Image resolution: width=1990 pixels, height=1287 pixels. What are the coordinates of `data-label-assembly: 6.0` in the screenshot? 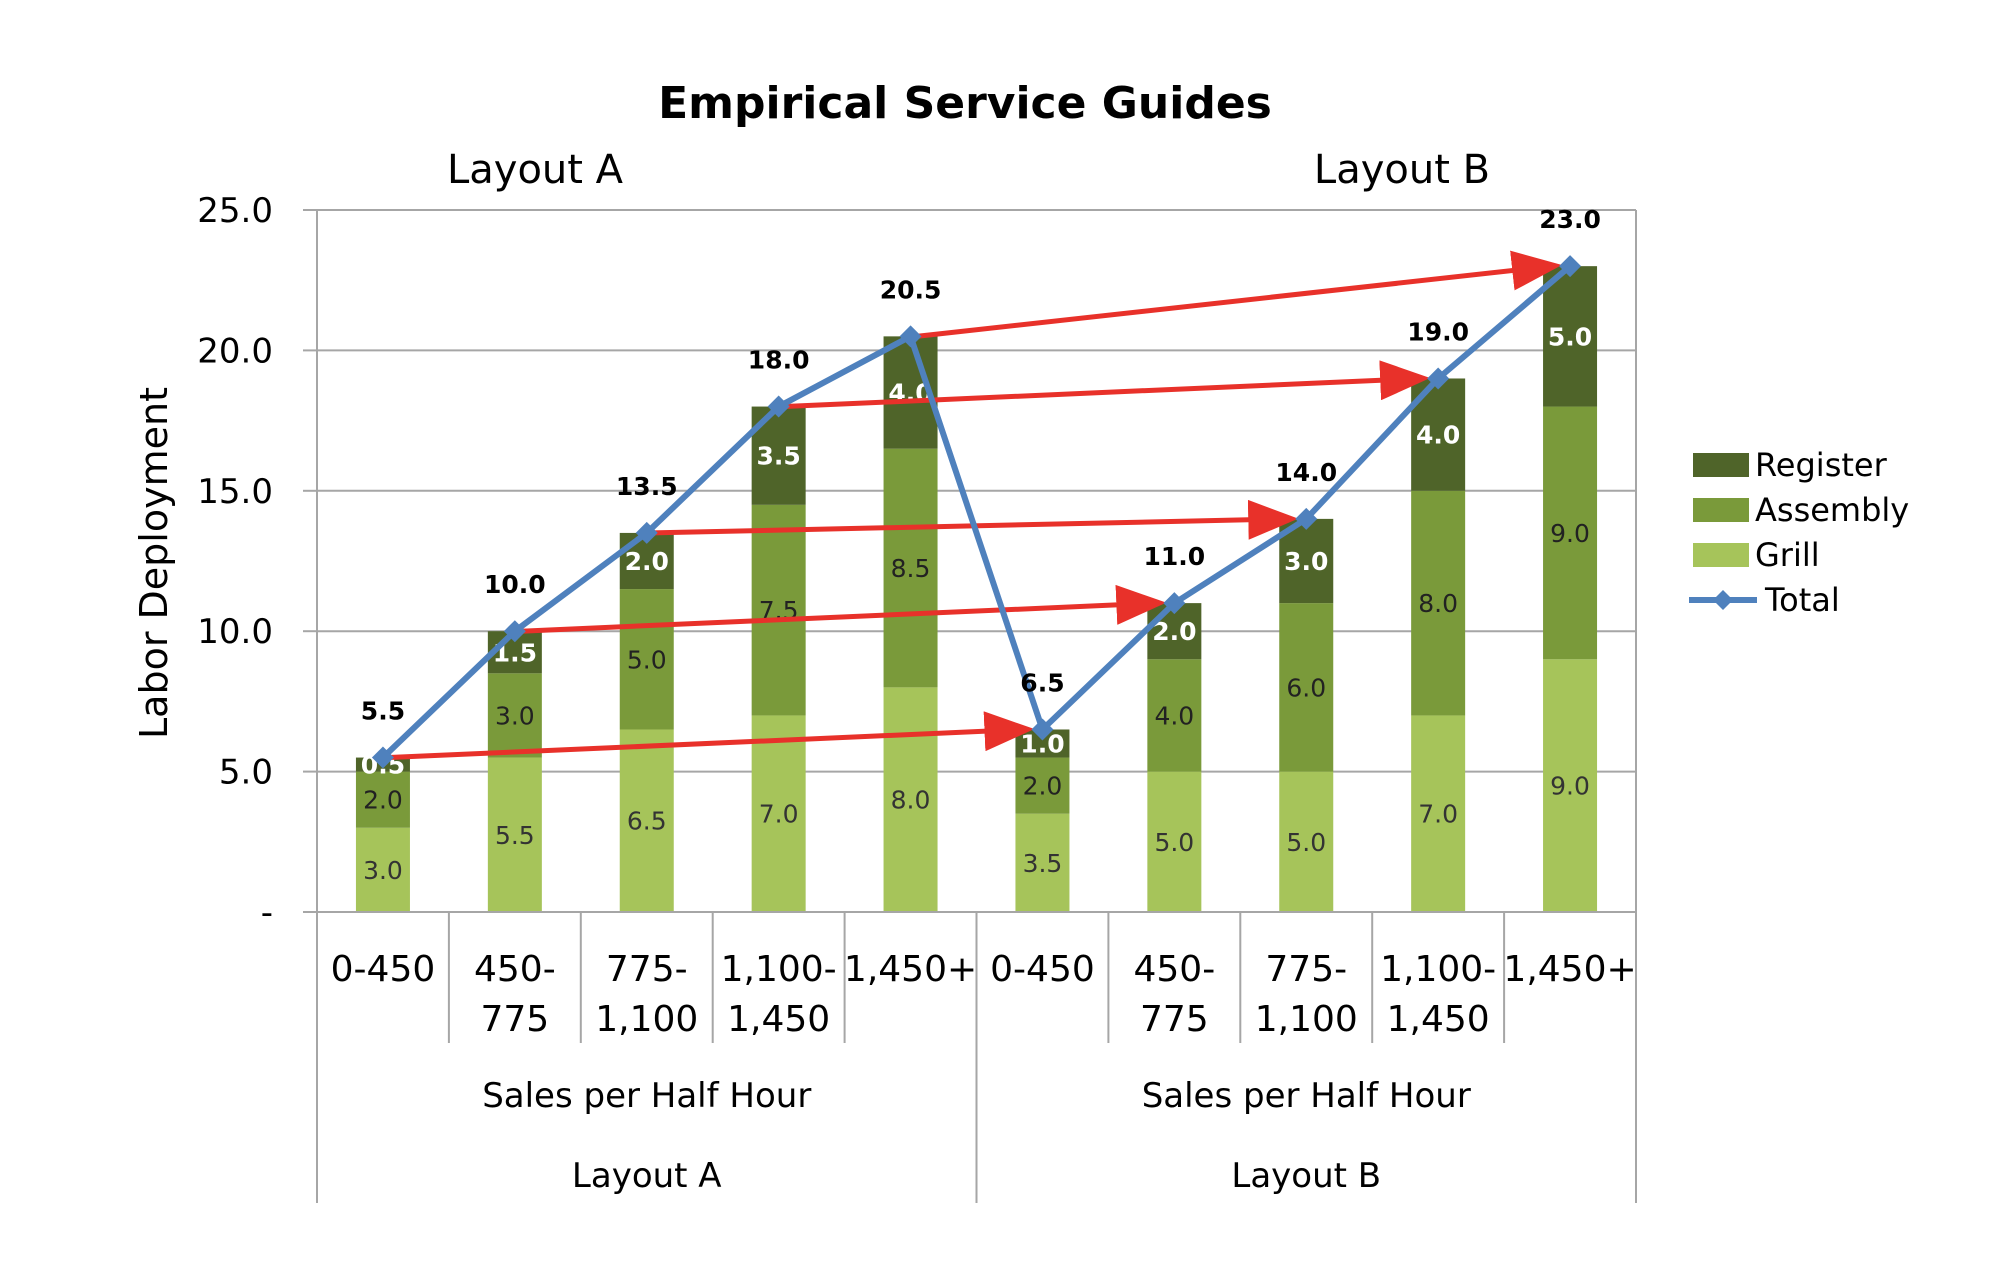 It's located at (1306, 687).